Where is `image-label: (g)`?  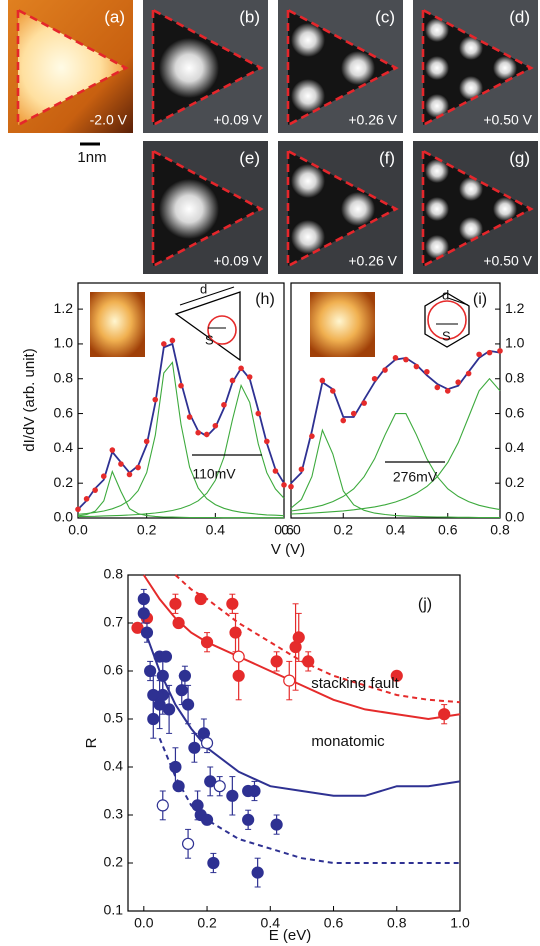 image-label: (g) is located at coordinates (519, 157).